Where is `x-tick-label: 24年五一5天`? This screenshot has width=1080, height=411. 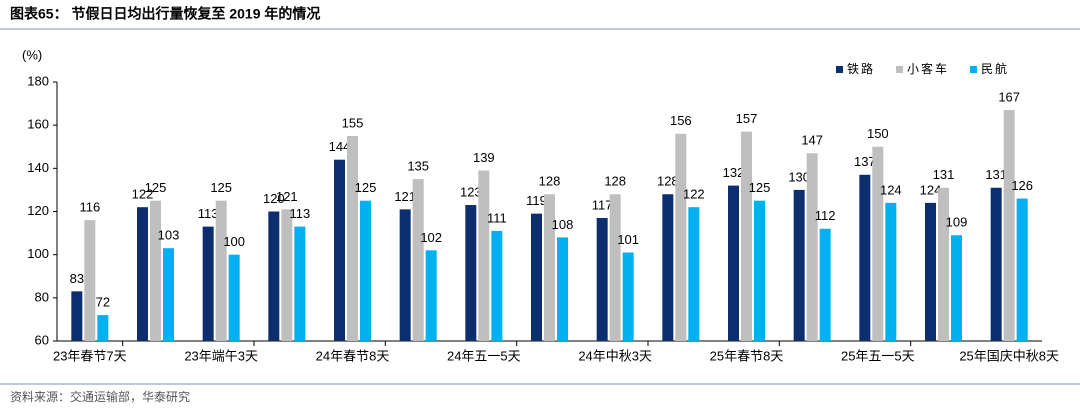 x-tick-label: 24年五一5天 is located at coordinates (484, 355).